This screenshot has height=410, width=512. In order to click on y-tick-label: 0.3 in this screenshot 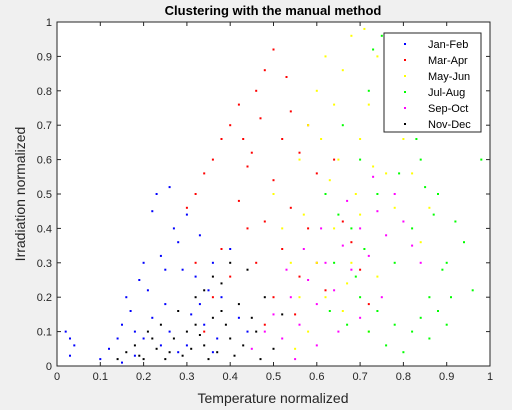, I will do `click(44, 264)`.